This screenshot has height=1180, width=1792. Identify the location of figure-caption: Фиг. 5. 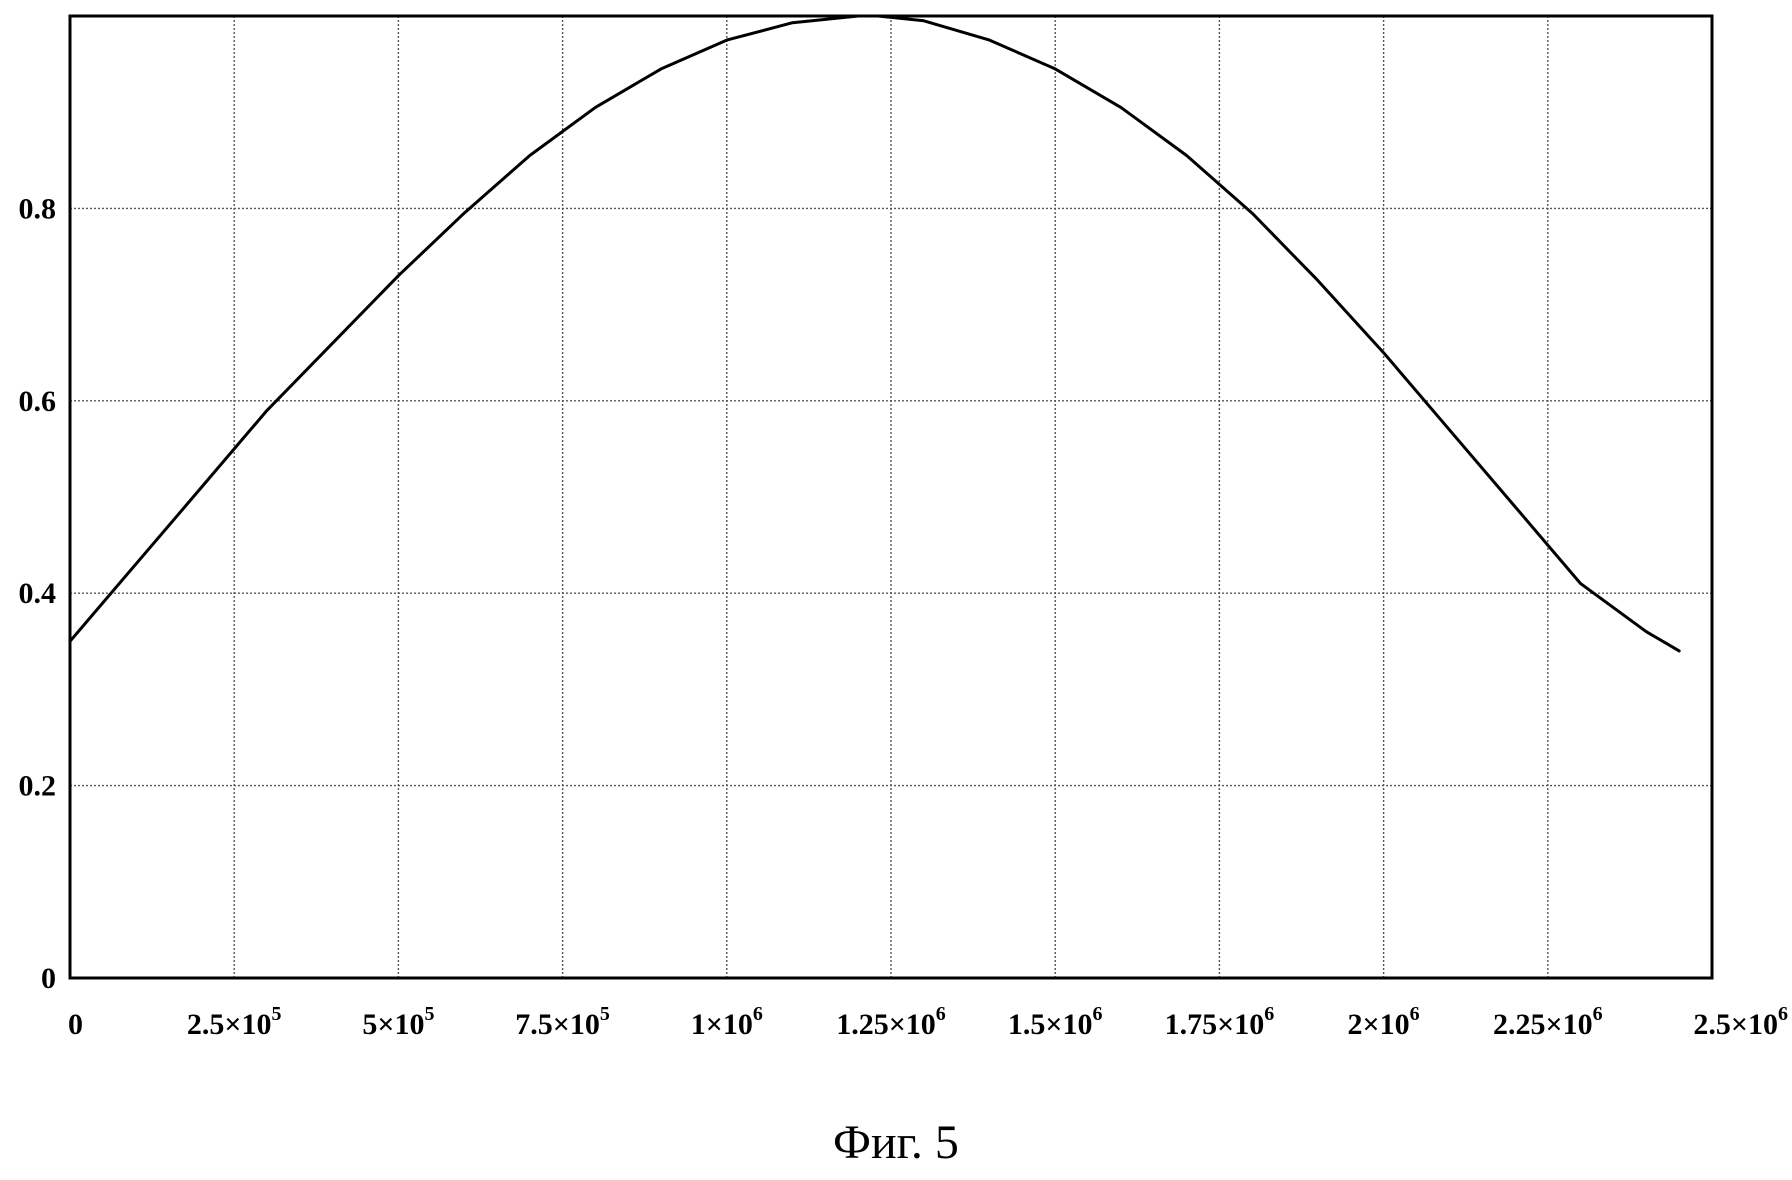
(896, 1142).